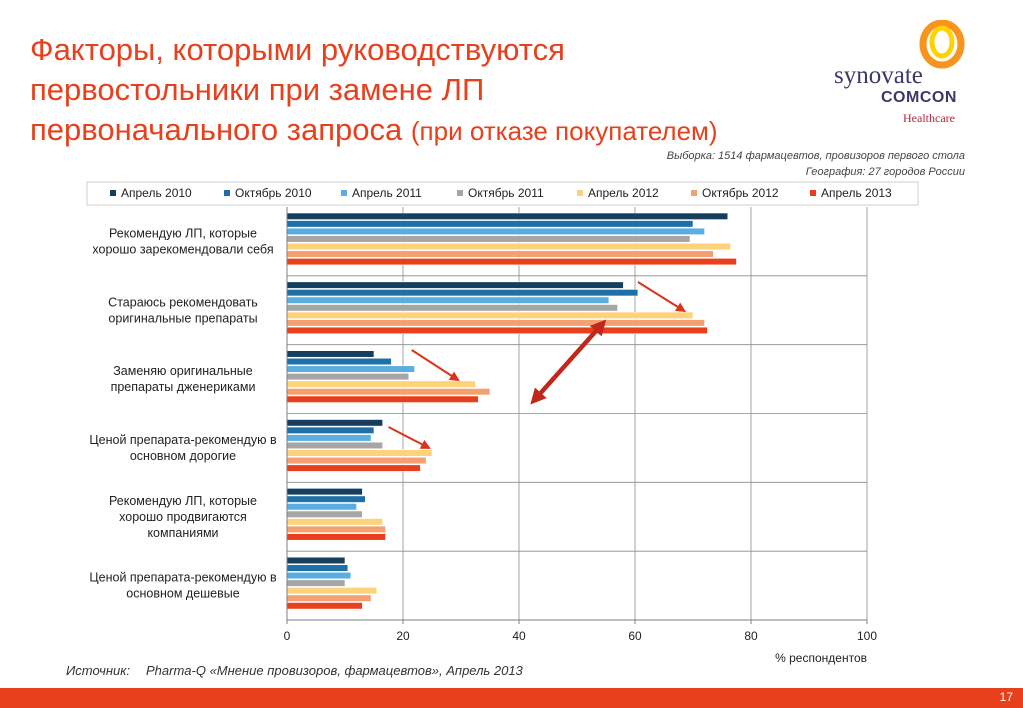 This screenshot has width=1023, height=708. I want to click on bar-c2-s3, so click(448, 300).